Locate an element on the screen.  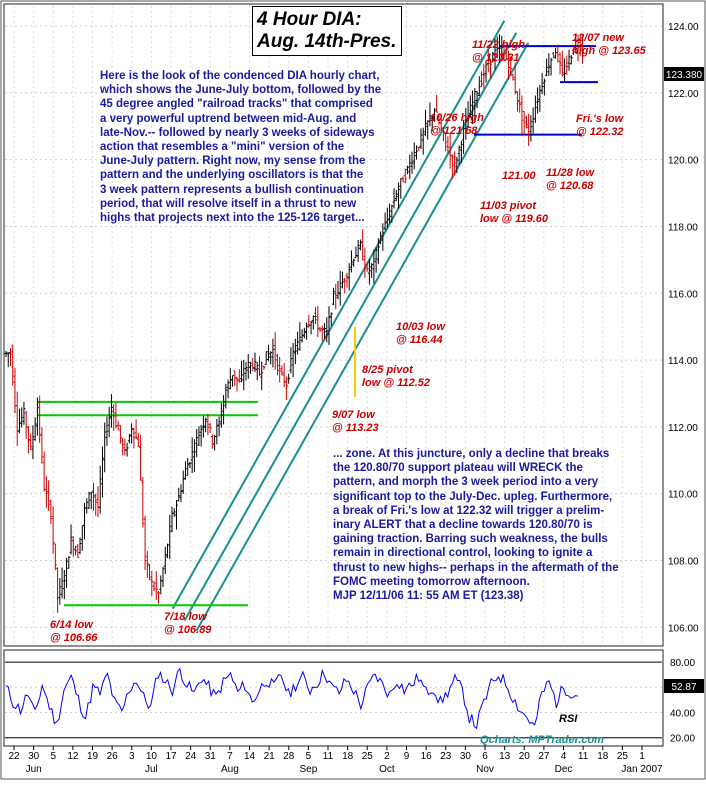
annotation-label: 11/03 pivot is located at coordinates (508, 206).